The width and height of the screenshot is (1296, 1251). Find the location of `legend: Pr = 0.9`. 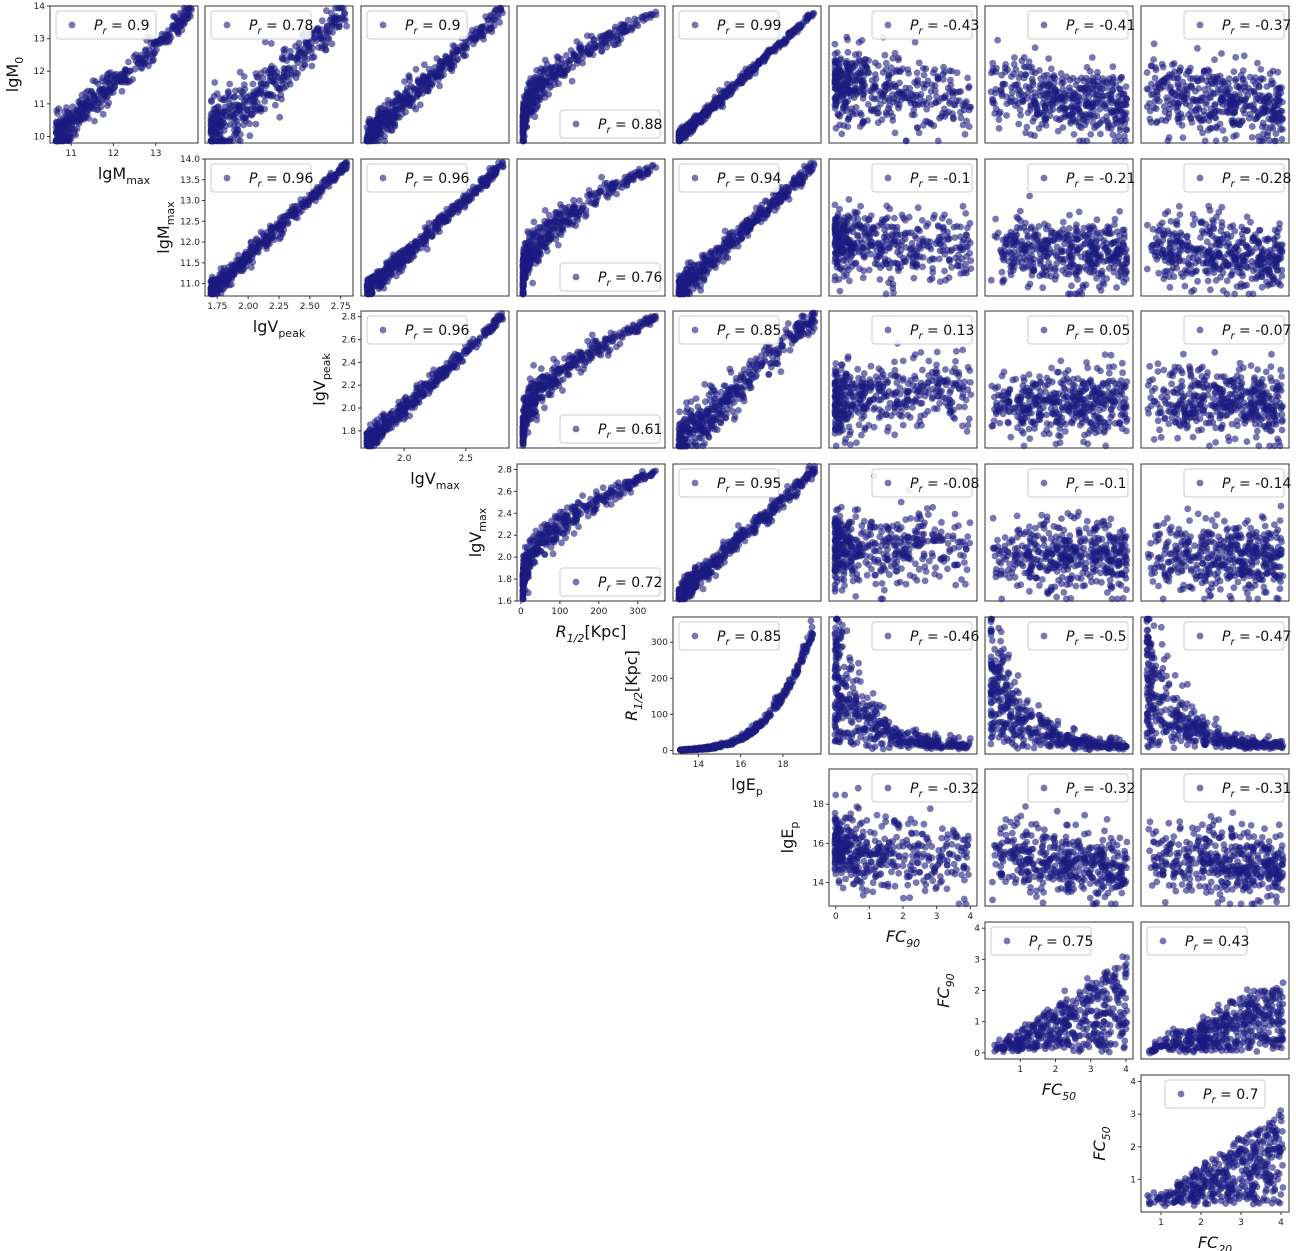

legend: Pr = 0.9 is located at coordinates (106, 25).